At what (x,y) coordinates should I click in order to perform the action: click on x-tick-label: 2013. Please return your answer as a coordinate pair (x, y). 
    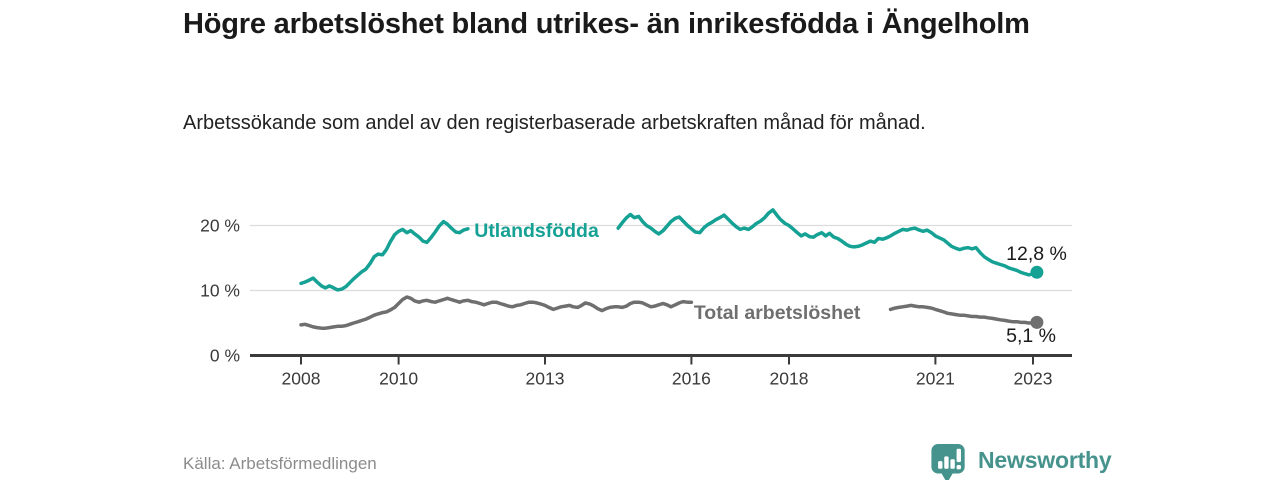
    Looking at the image, I should click on (545, 379).